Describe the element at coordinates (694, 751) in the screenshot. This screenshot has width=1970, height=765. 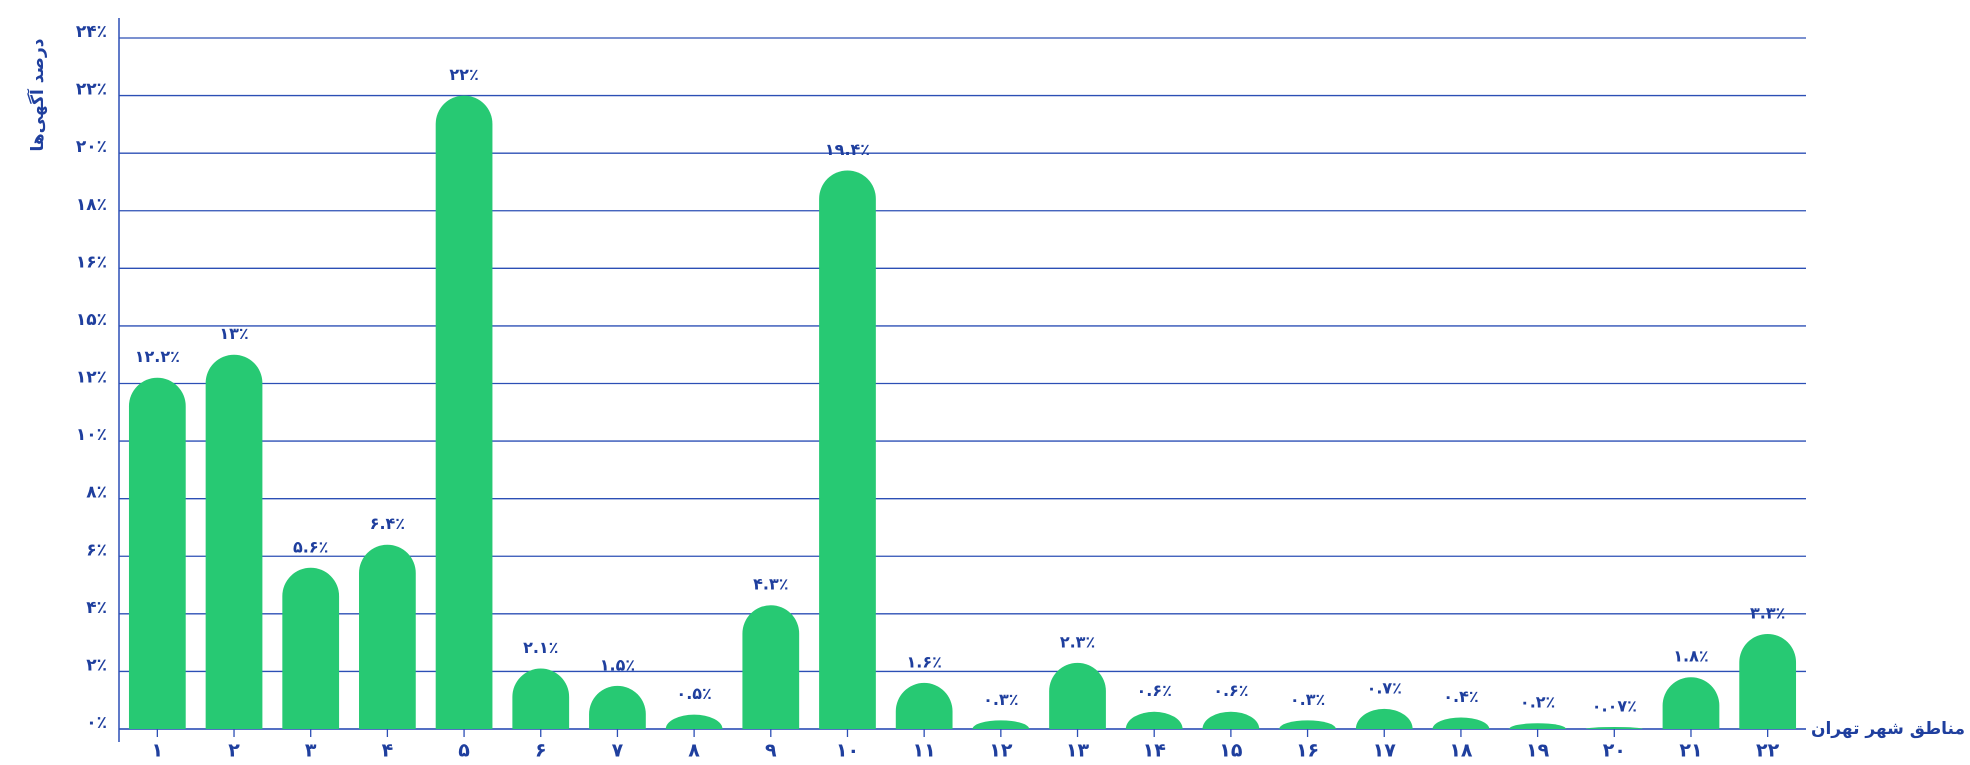
I see `x-tick-label: ۸` at that location.